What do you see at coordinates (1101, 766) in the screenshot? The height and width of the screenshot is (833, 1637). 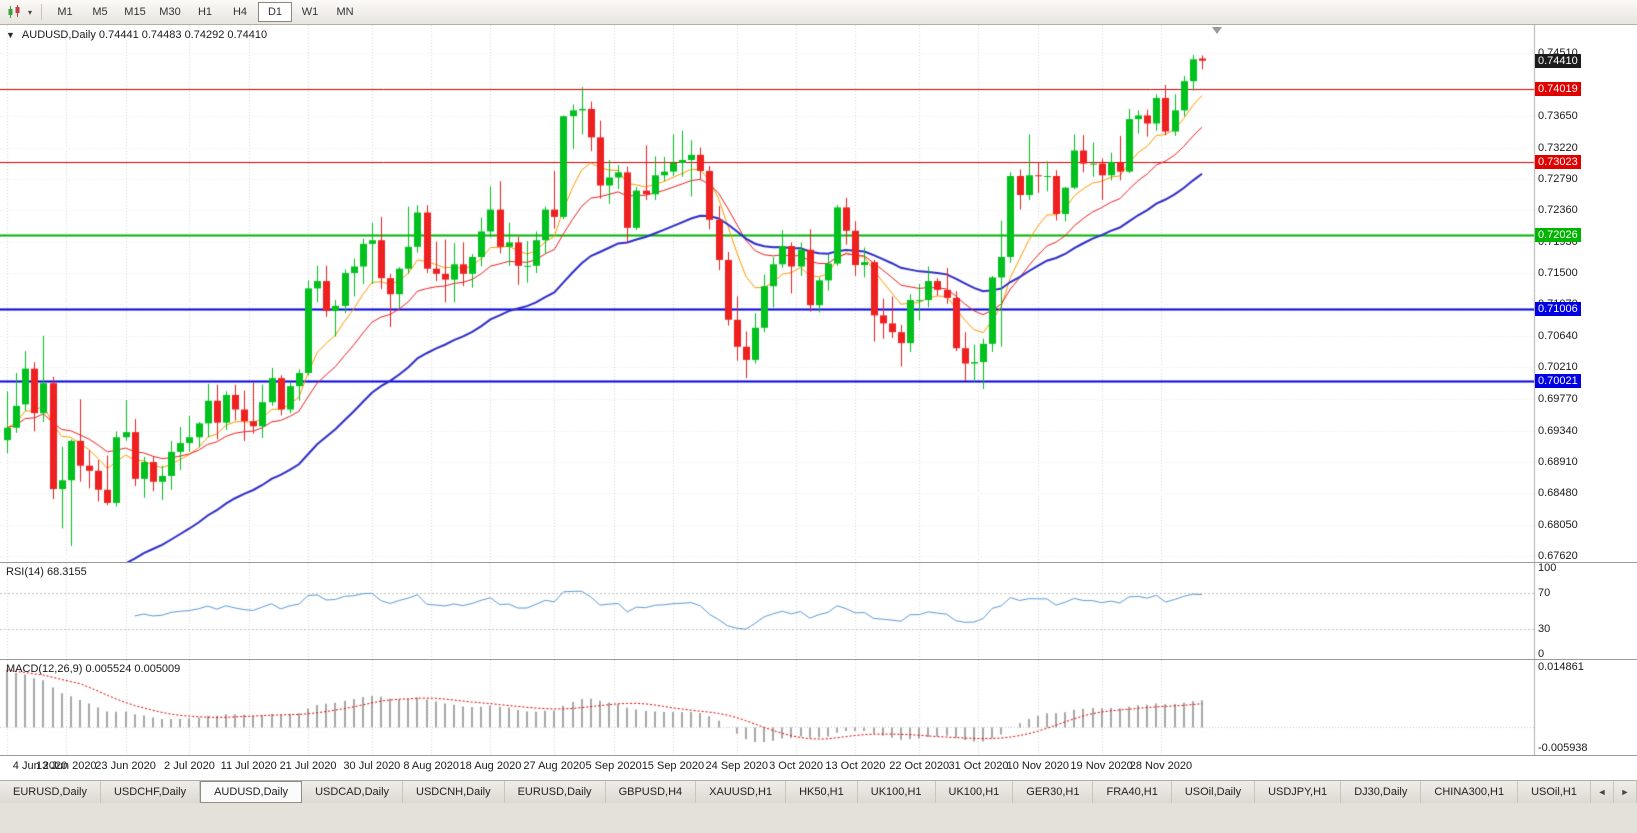 I see `date-tick-label: 19 Nov 2020` at bounding box center [1101, 766].